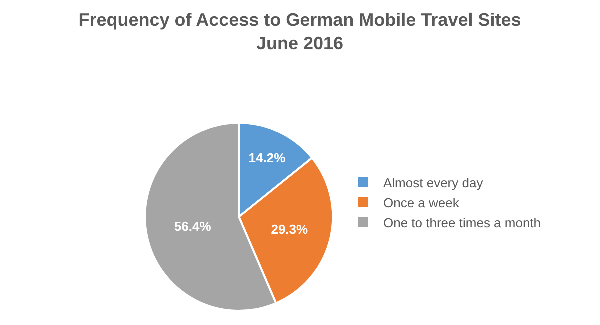  What do you see at coordinates (300, 43) in the screenshot?
I see `chart-subtitle: June 2016` at bounding box center [300, 43].